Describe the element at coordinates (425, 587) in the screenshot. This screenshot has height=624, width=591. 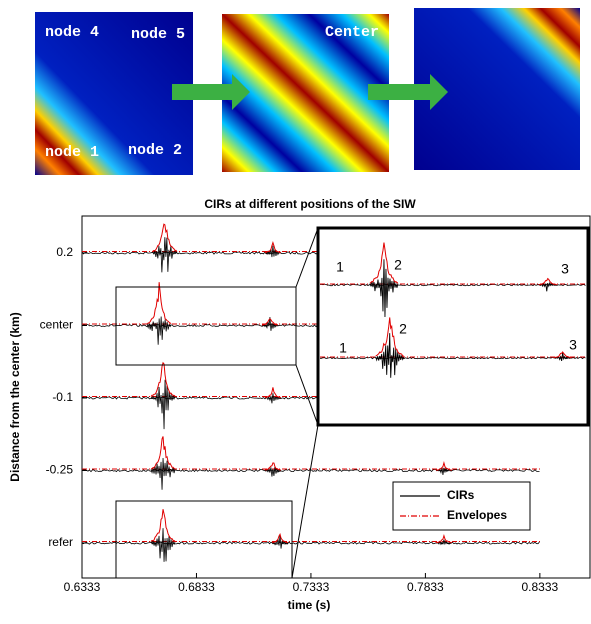
I see `x-tick-label: 0.7833` at that location.